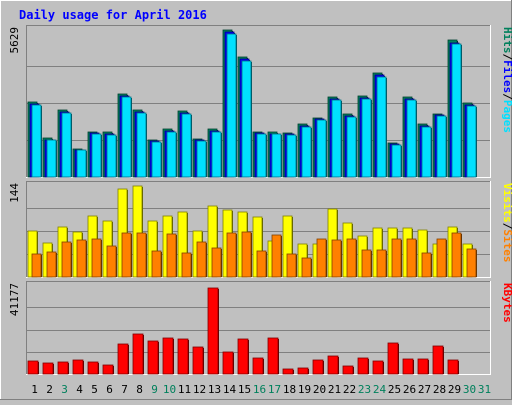  What do you see at coordinates (79, 389) in the screenshot?
I see `x-tick-label-day-4: 4` at bounding box center [79, 389].